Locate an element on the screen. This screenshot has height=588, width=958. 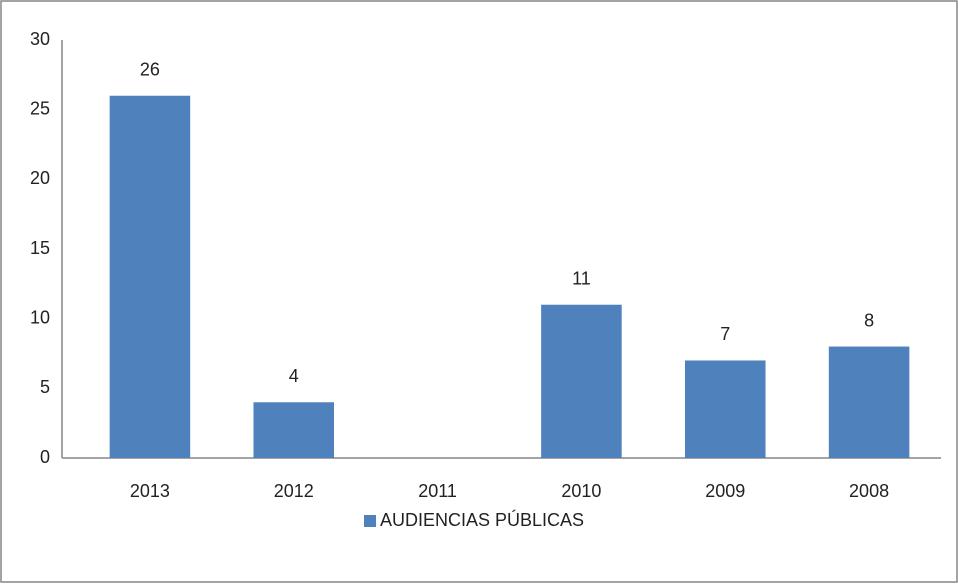
x-tick-label: 2012 is located at coordinates (294, 491).